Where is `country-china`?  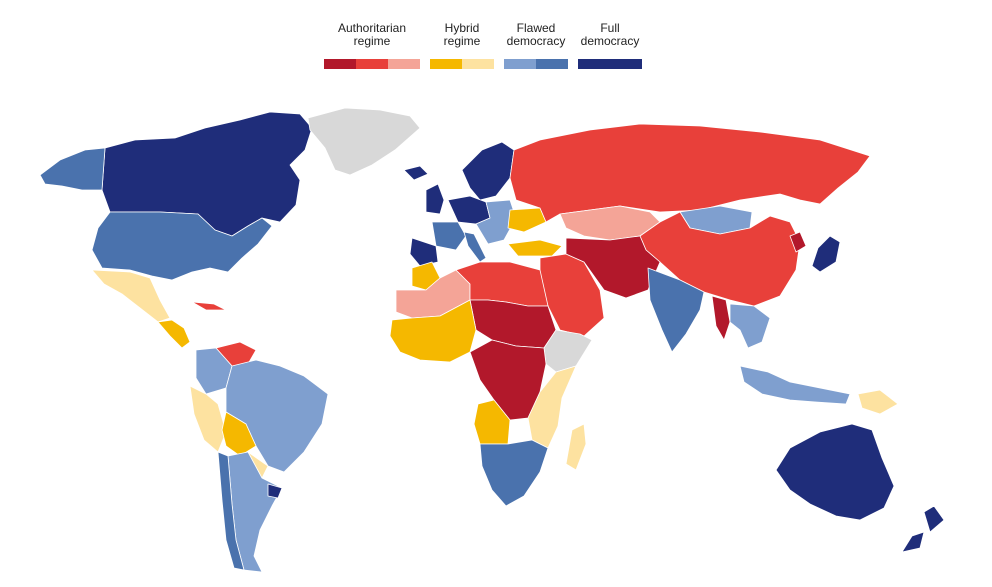 country-china is located at coordinates (720, 259).